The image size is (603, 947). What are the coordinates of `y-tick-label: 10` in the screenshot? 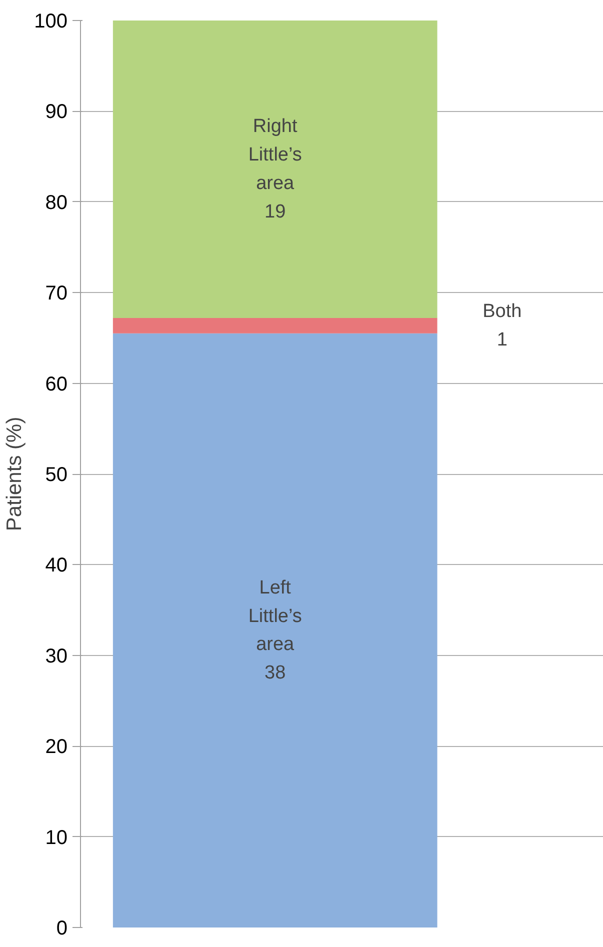 It's located at (56, 837).